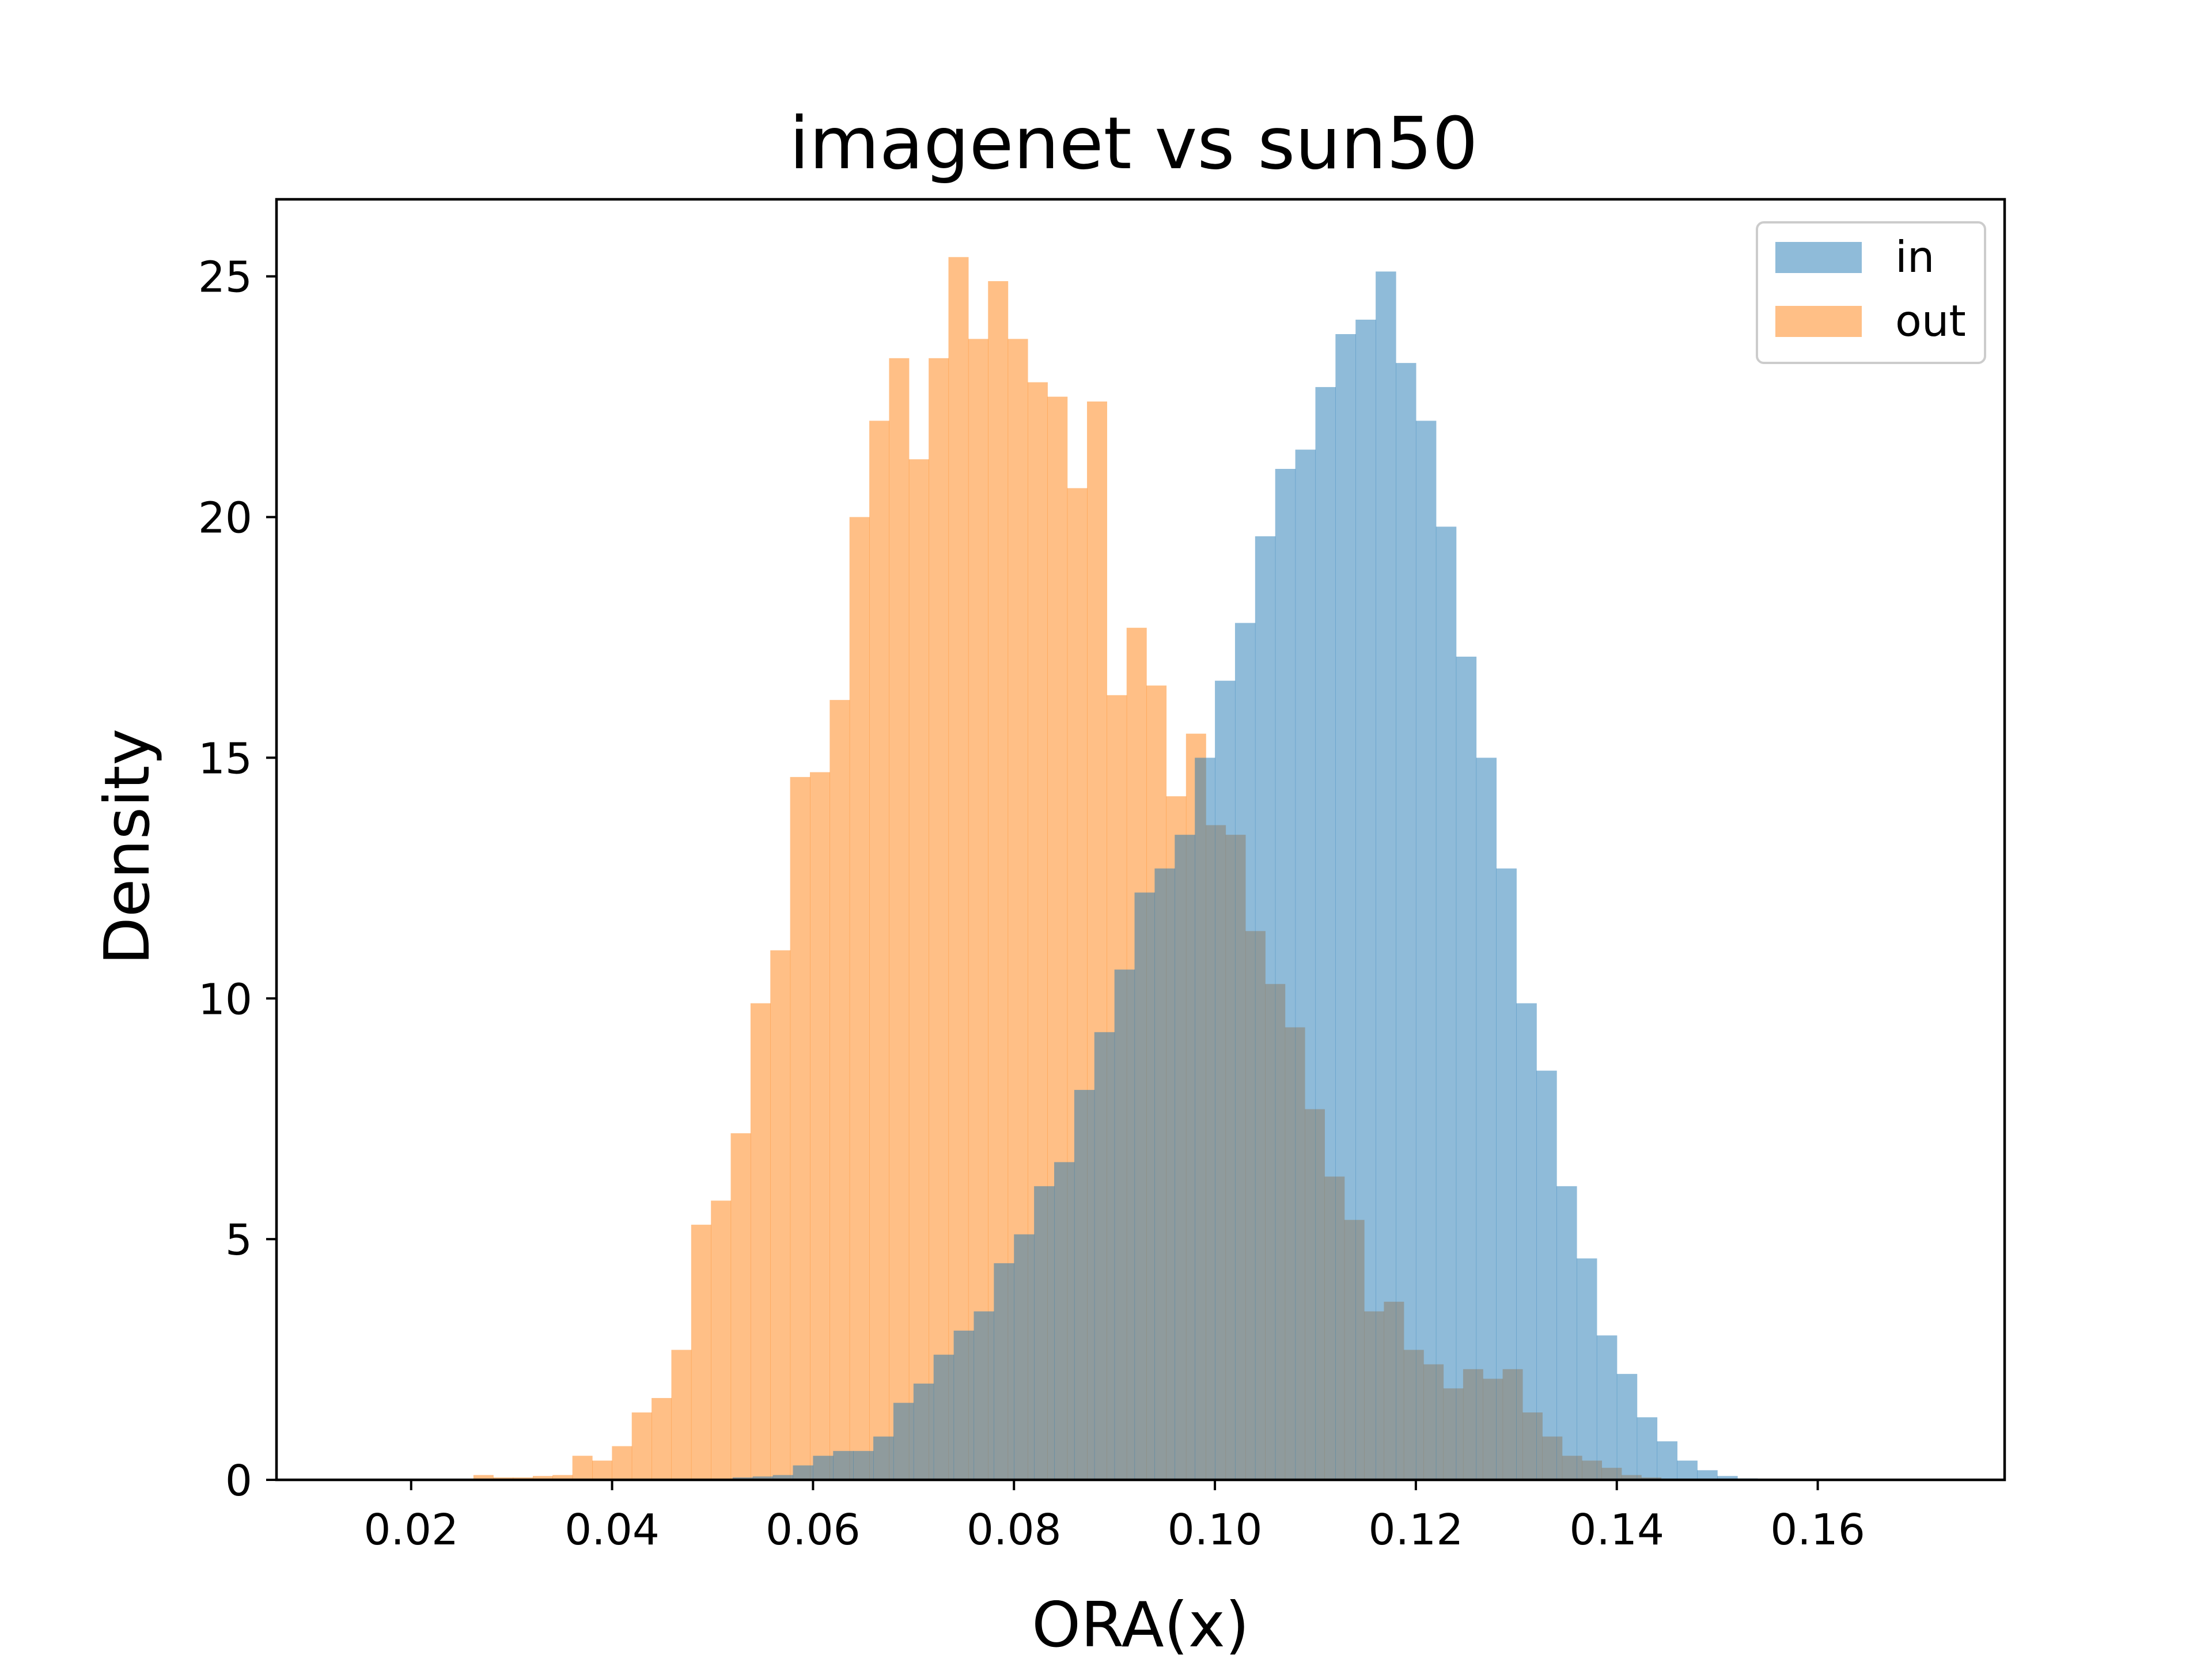  What do you see at coordinates (1930, 321) in the screenshot?
I see `legend-label-out: out` at bounding box center [1930, 321].